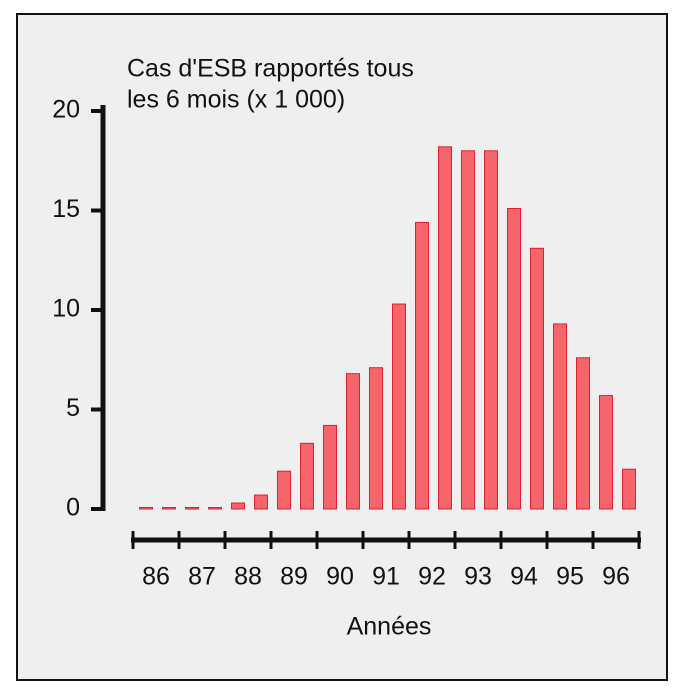 This screenshot has height=697, width=685. Describe the element at coordinates (270, 69) in the screenshot. I see `chart-title-line-1: Cas d'ESB rapportés tous` at that location.